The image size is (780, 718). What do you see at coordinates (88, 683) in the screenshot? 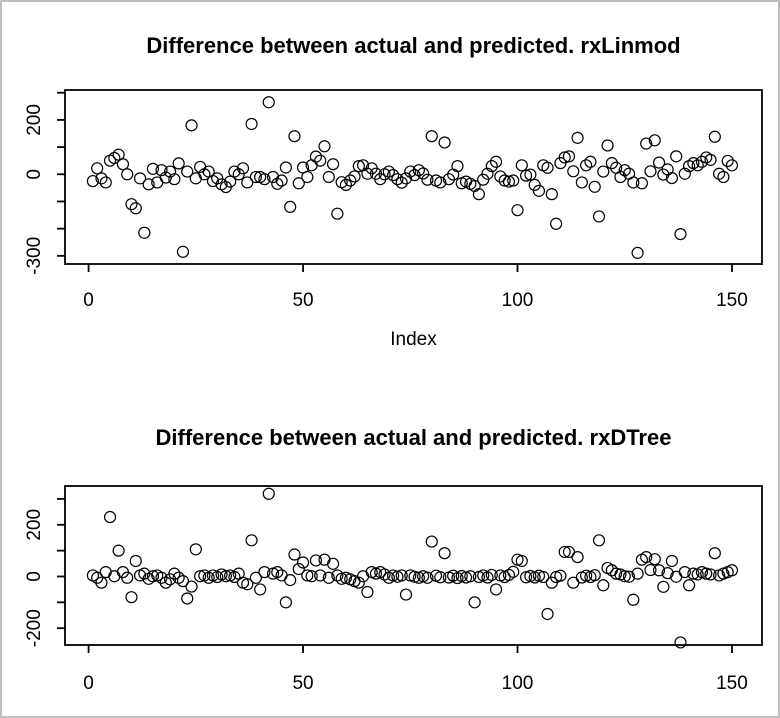
I see `x-tick-label: 0` at bounding box center [88, 683].